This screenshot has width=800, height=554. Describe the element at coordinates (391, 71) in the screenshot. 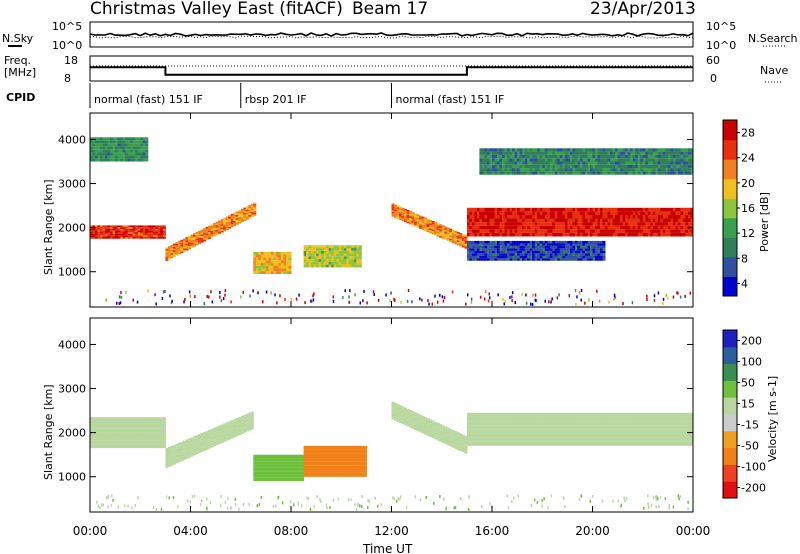

I see `frequency-trace` at that location.